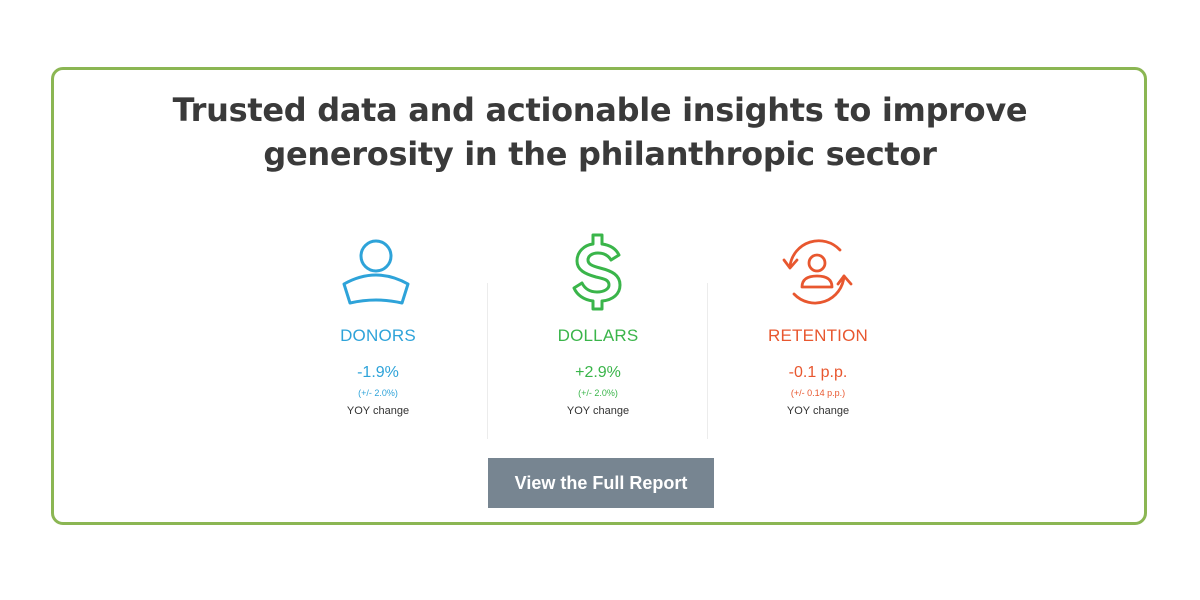  I want to click on dollar-sign-icon, so click(597, 272).